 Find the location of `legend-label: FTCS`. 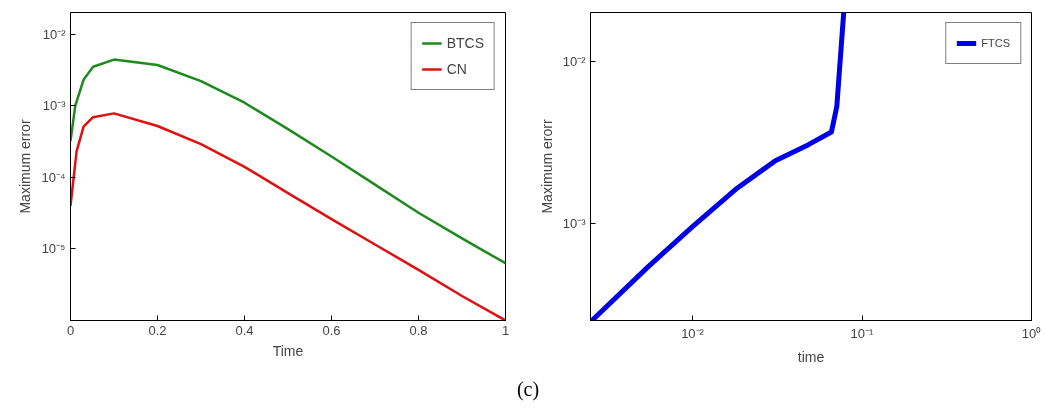

legend-label: FTCS is located at coordinates (995, 43).